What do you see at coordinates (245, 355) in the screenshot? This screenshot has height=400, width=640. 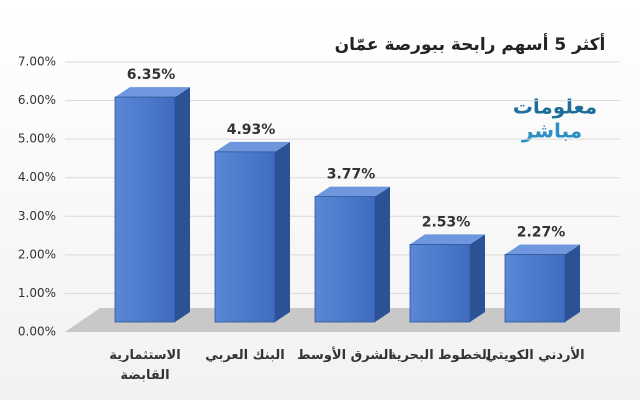 I see `x-tick-label: البنك العربي` at bounding box center [245, 355].